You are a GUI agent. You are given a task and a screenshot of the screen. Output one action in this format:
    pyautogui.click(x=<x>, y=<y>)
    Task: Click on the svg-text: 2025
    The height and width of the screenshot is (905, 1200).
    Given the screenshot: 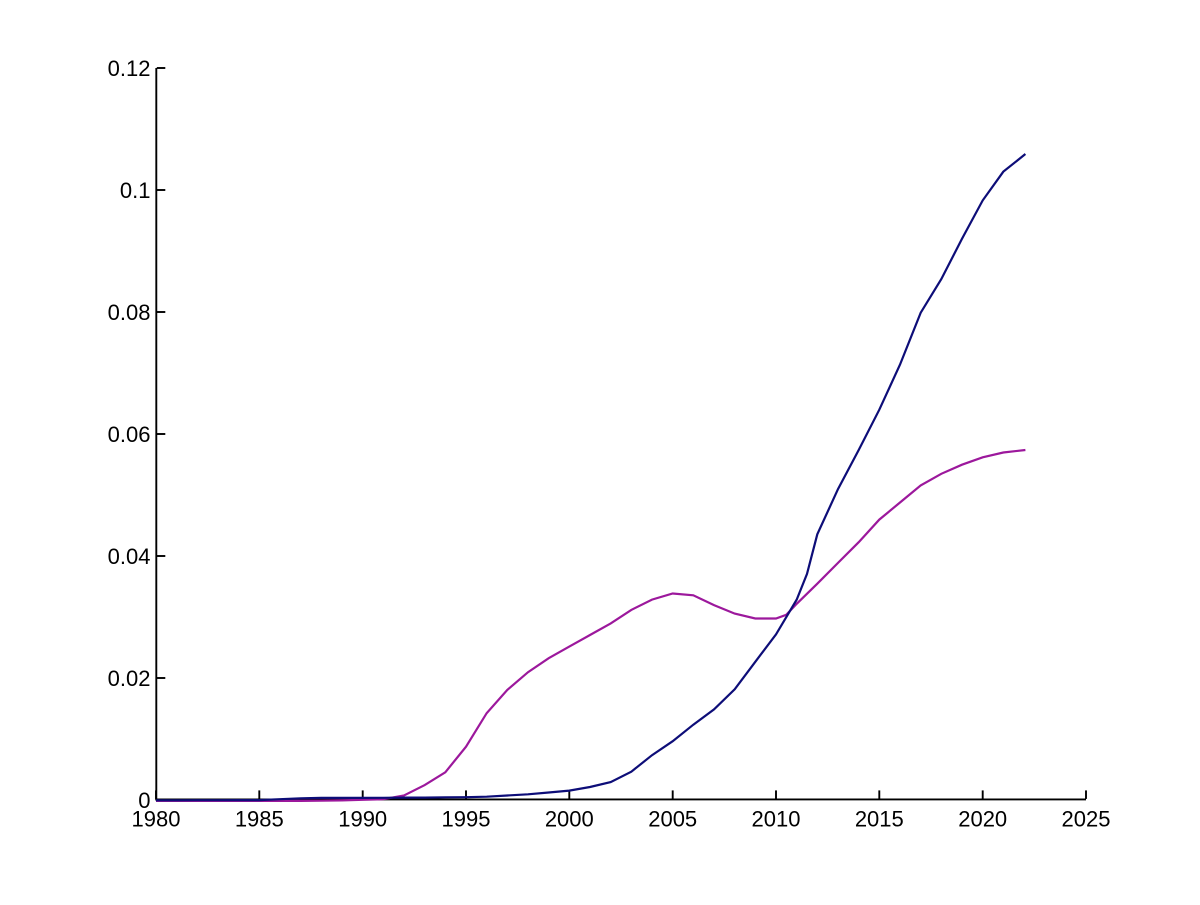 What is the action you would take?
    pyautogui.click(x=1086, y=819)
    